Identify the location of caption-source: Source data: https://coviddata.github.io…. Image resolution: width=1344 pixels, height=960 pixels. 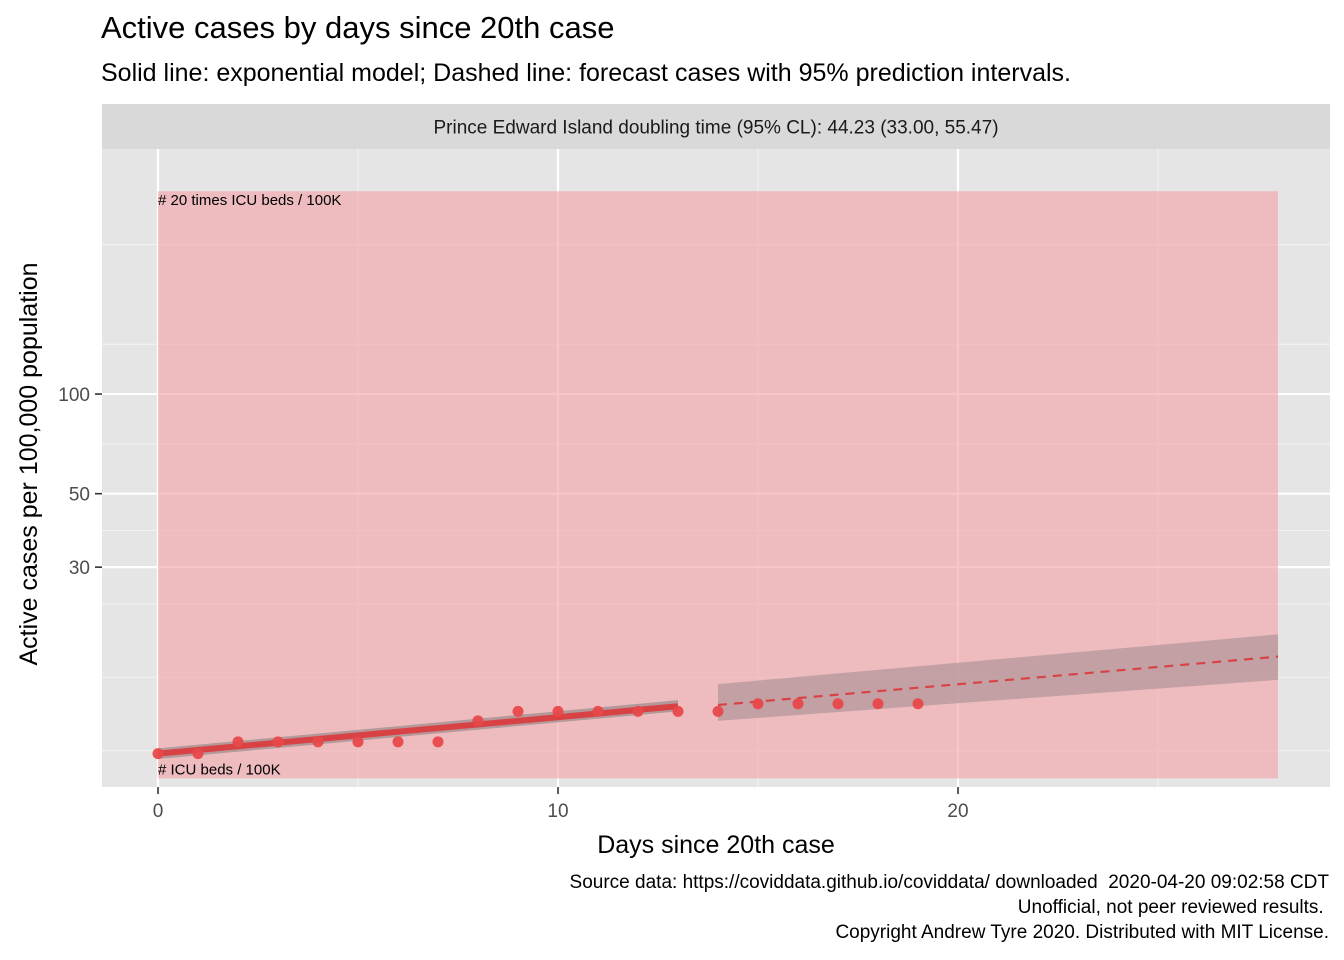
(949, 882).